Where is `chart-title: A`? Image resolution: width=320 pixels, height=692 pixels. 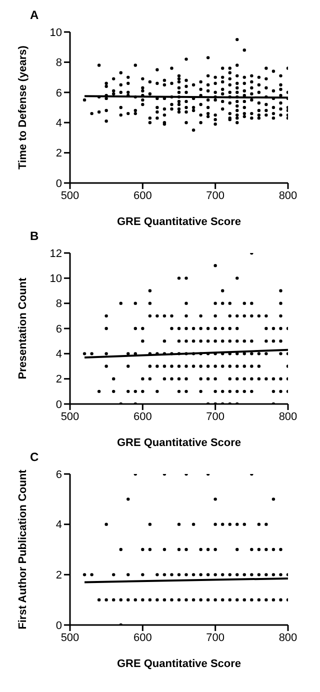
chart-title: A is located at coordinates (35, 16).